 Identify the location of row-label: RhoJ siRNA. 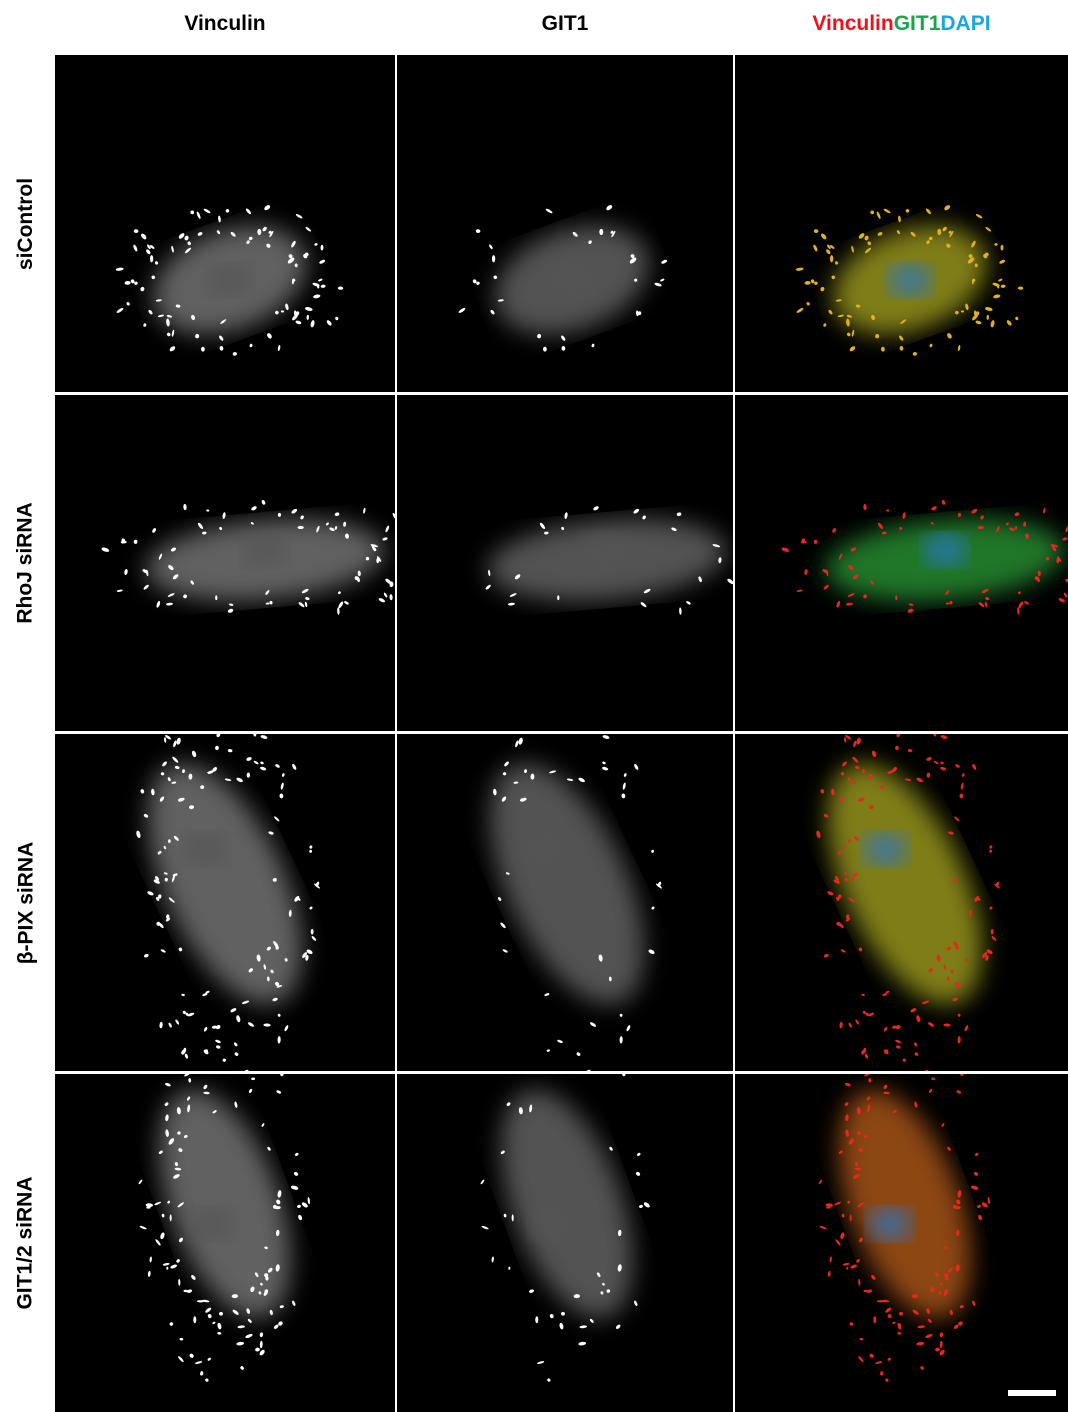
(26, 563).